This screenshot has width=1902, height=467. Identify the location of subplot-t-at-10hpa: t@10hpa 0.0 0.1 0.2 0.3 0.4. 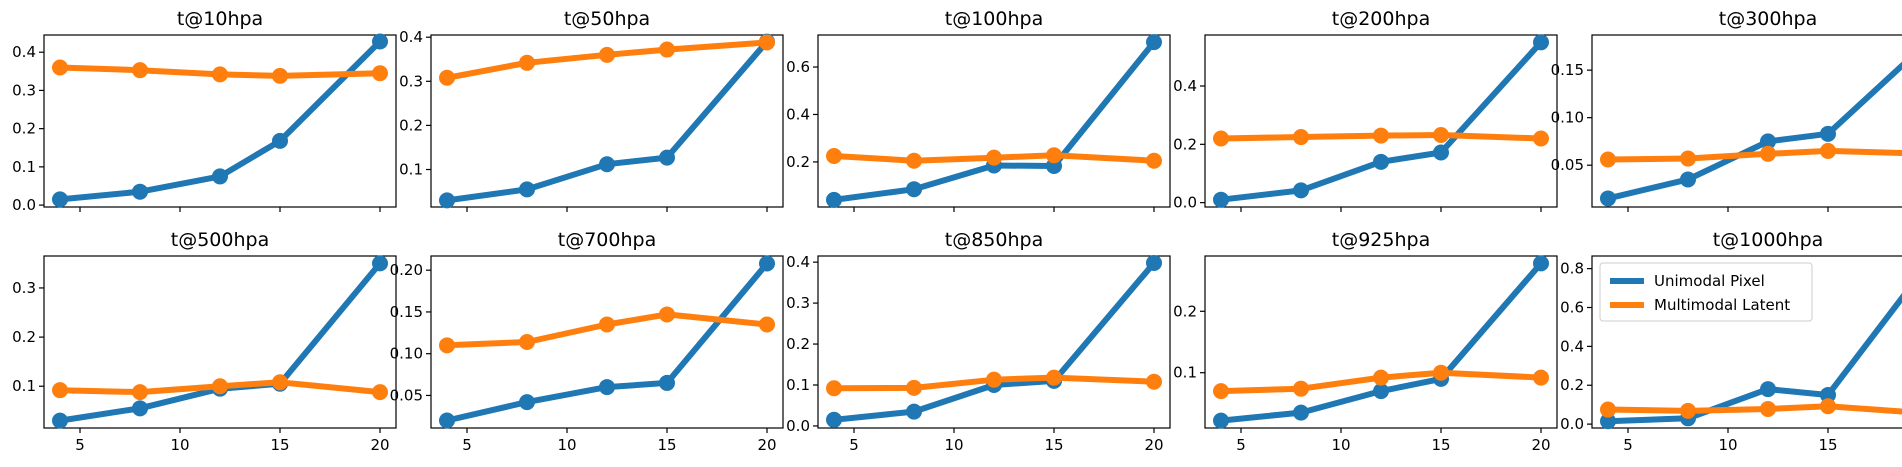
(204, 111).